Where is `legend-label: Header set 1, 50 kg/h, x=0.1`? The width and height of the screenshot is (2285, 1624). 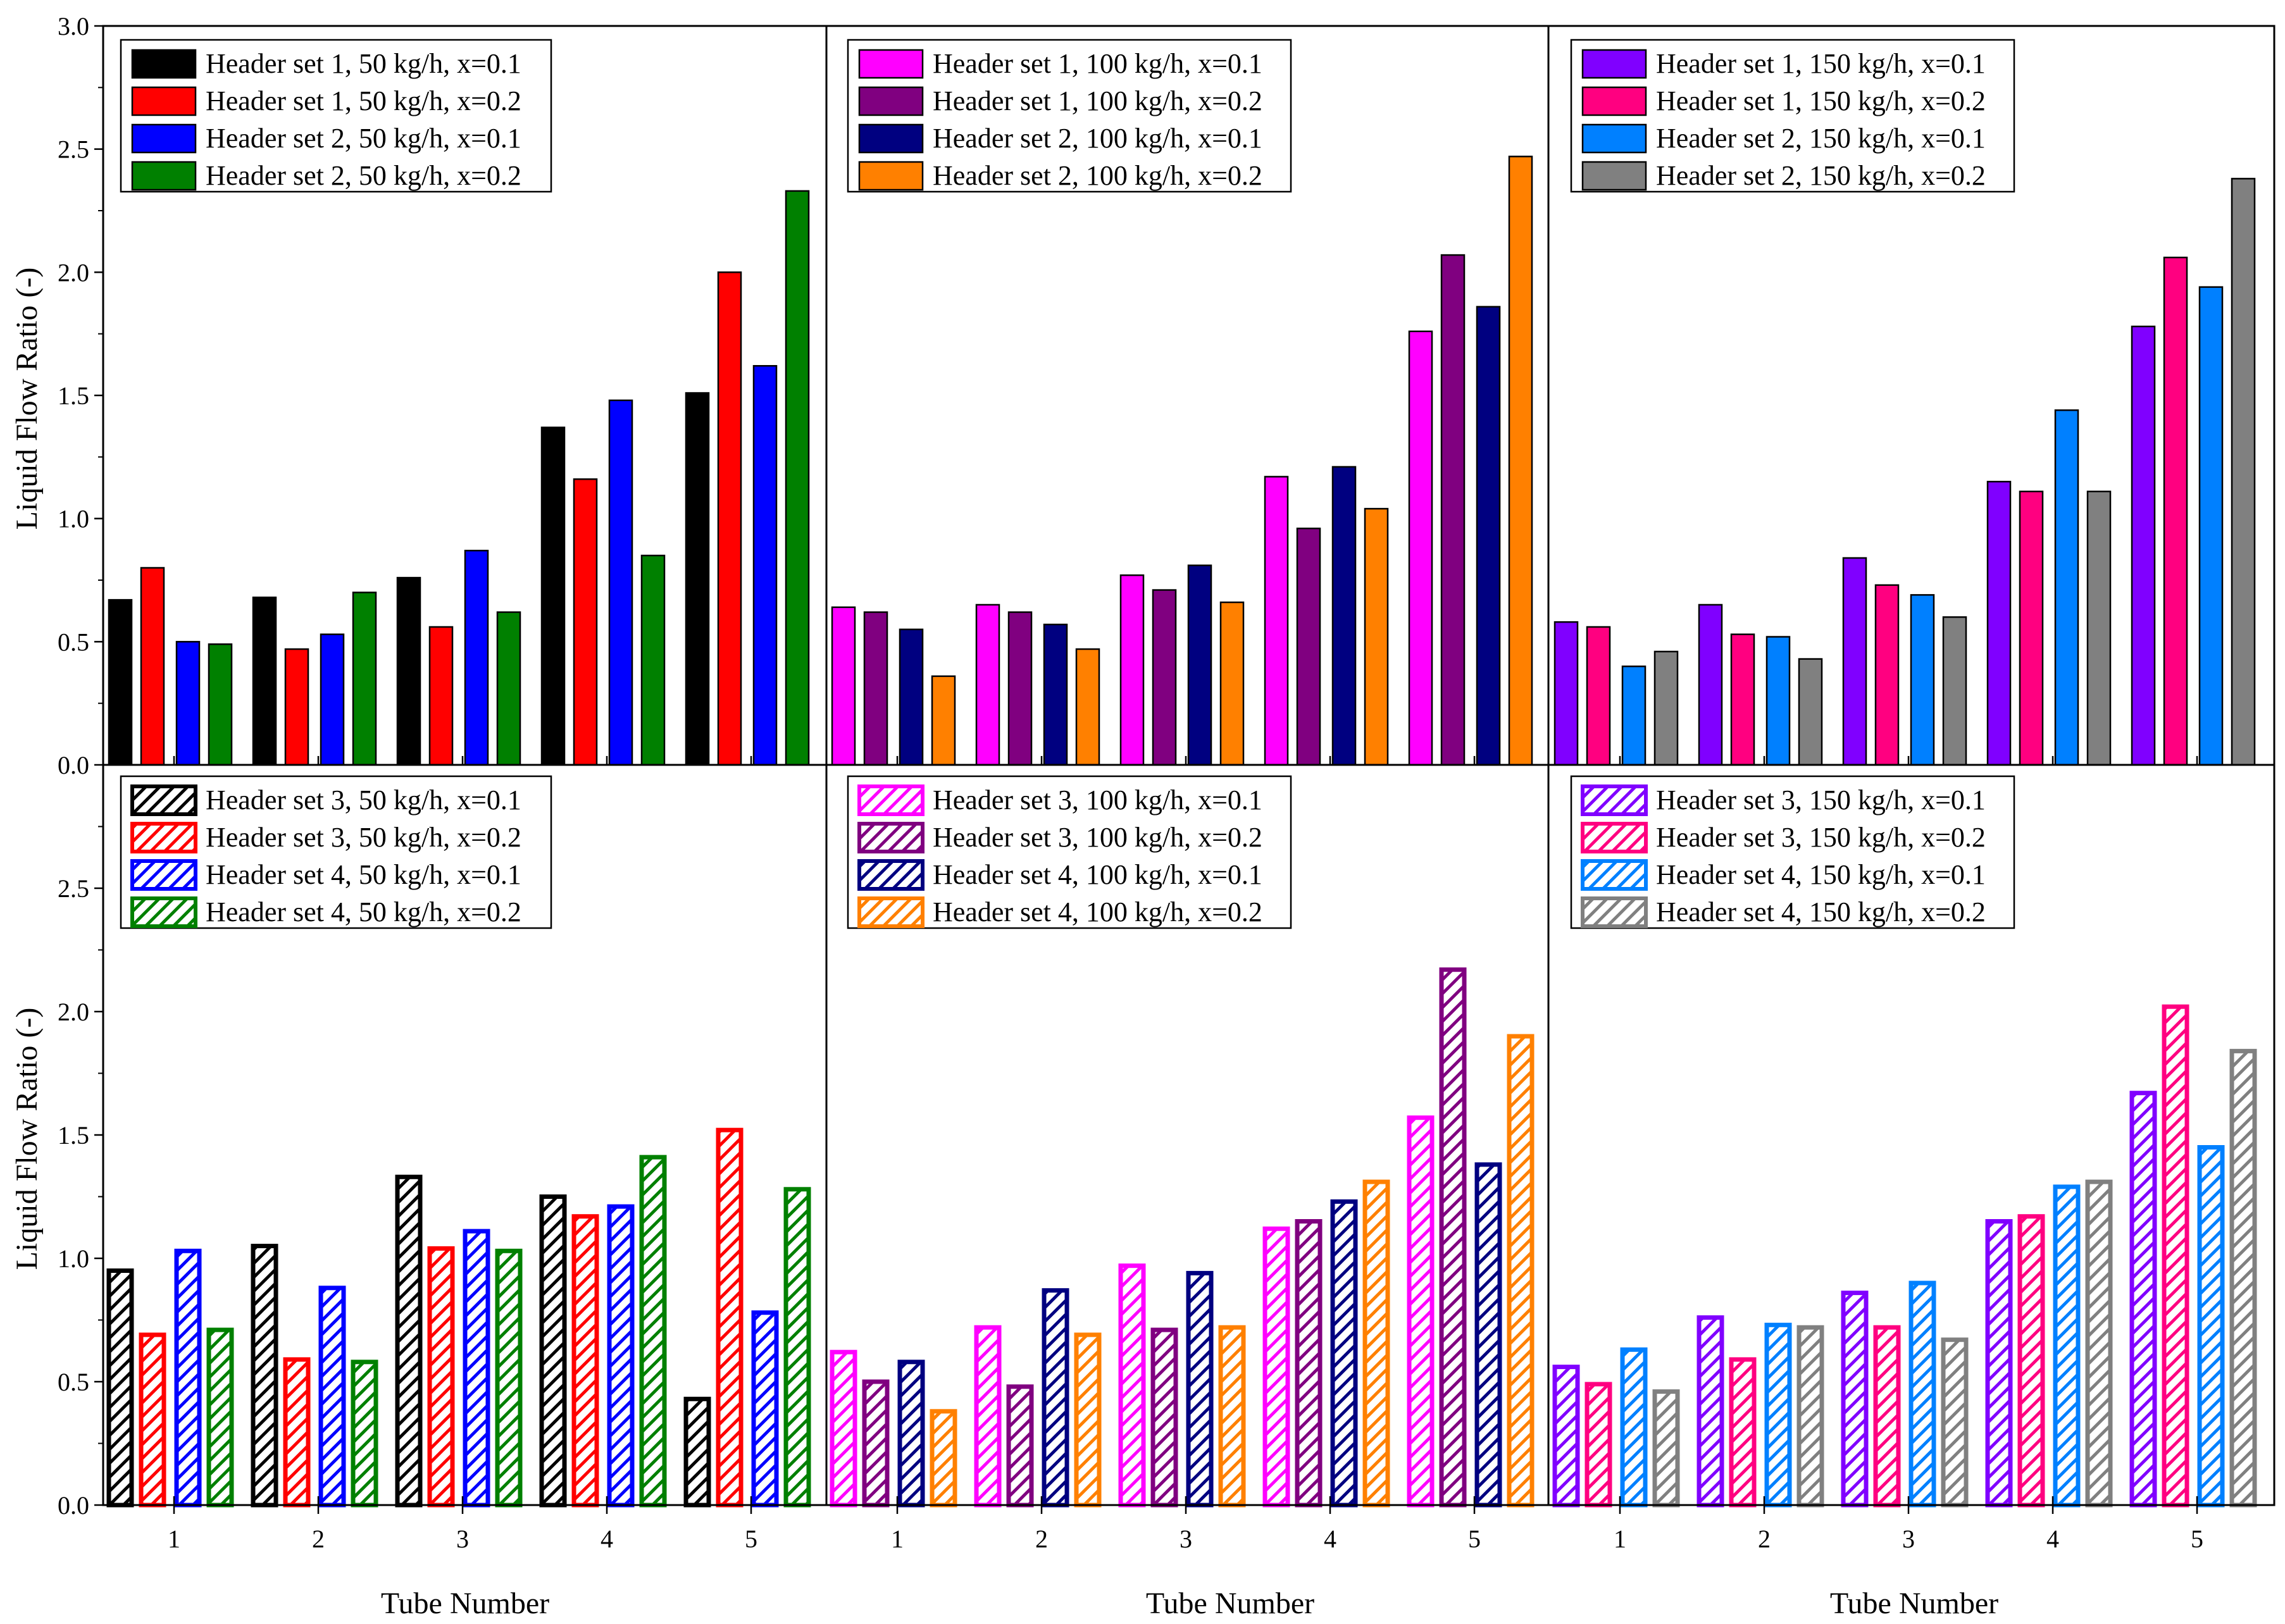 legend-label: Header set 1, 50 kg/h, x=0.1 is located at coordinates (363, 63).